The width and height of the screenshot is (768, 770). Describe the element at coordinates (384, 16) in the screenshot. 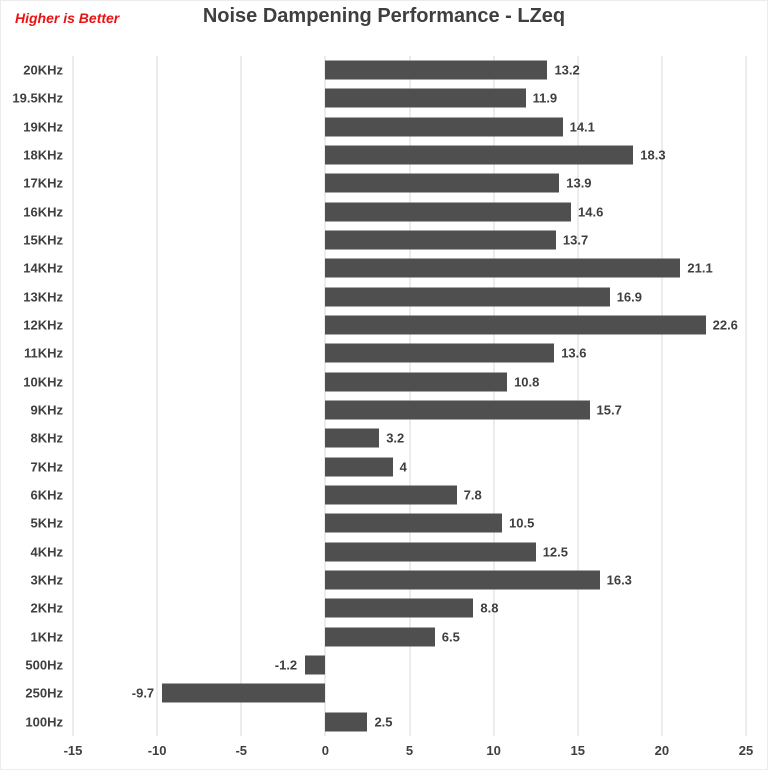

I see `chart-title: Noise Dampening Performance - LZeq` at that location.